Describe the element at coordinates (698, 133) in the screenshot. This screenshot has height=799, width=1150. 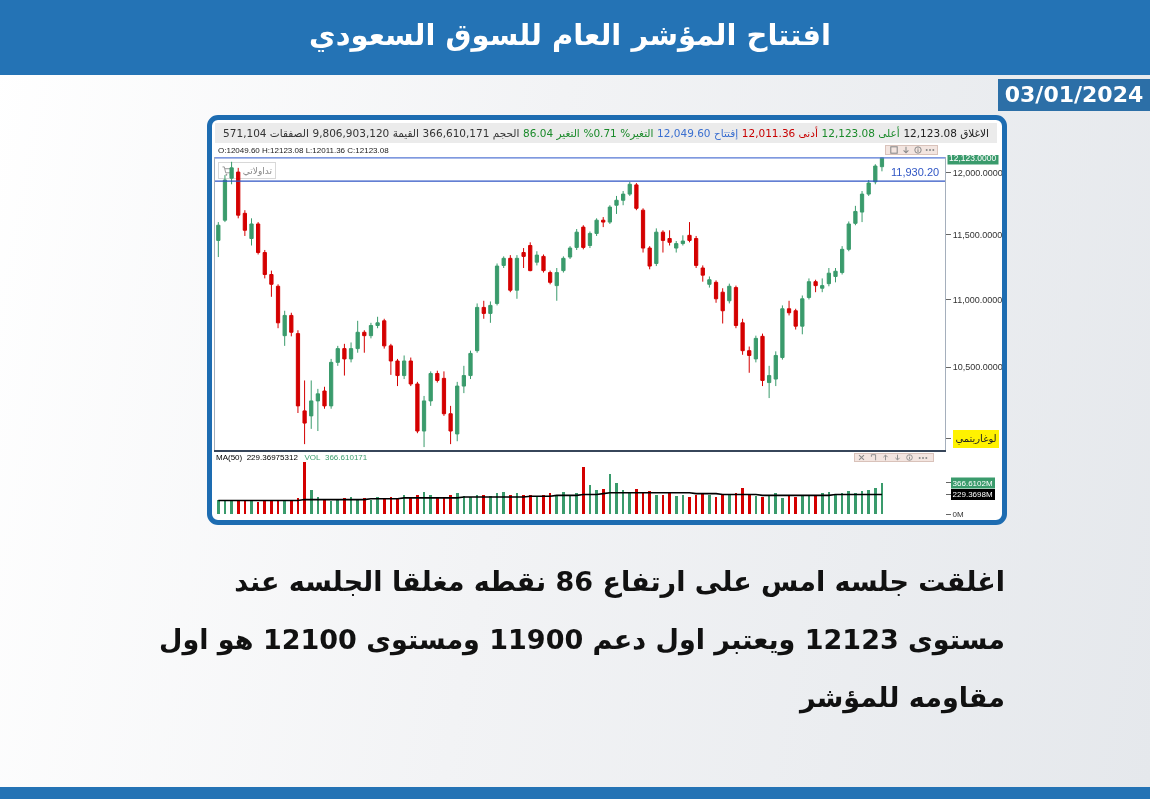
I see `text: إفتتاح 12,049.60` at that location.